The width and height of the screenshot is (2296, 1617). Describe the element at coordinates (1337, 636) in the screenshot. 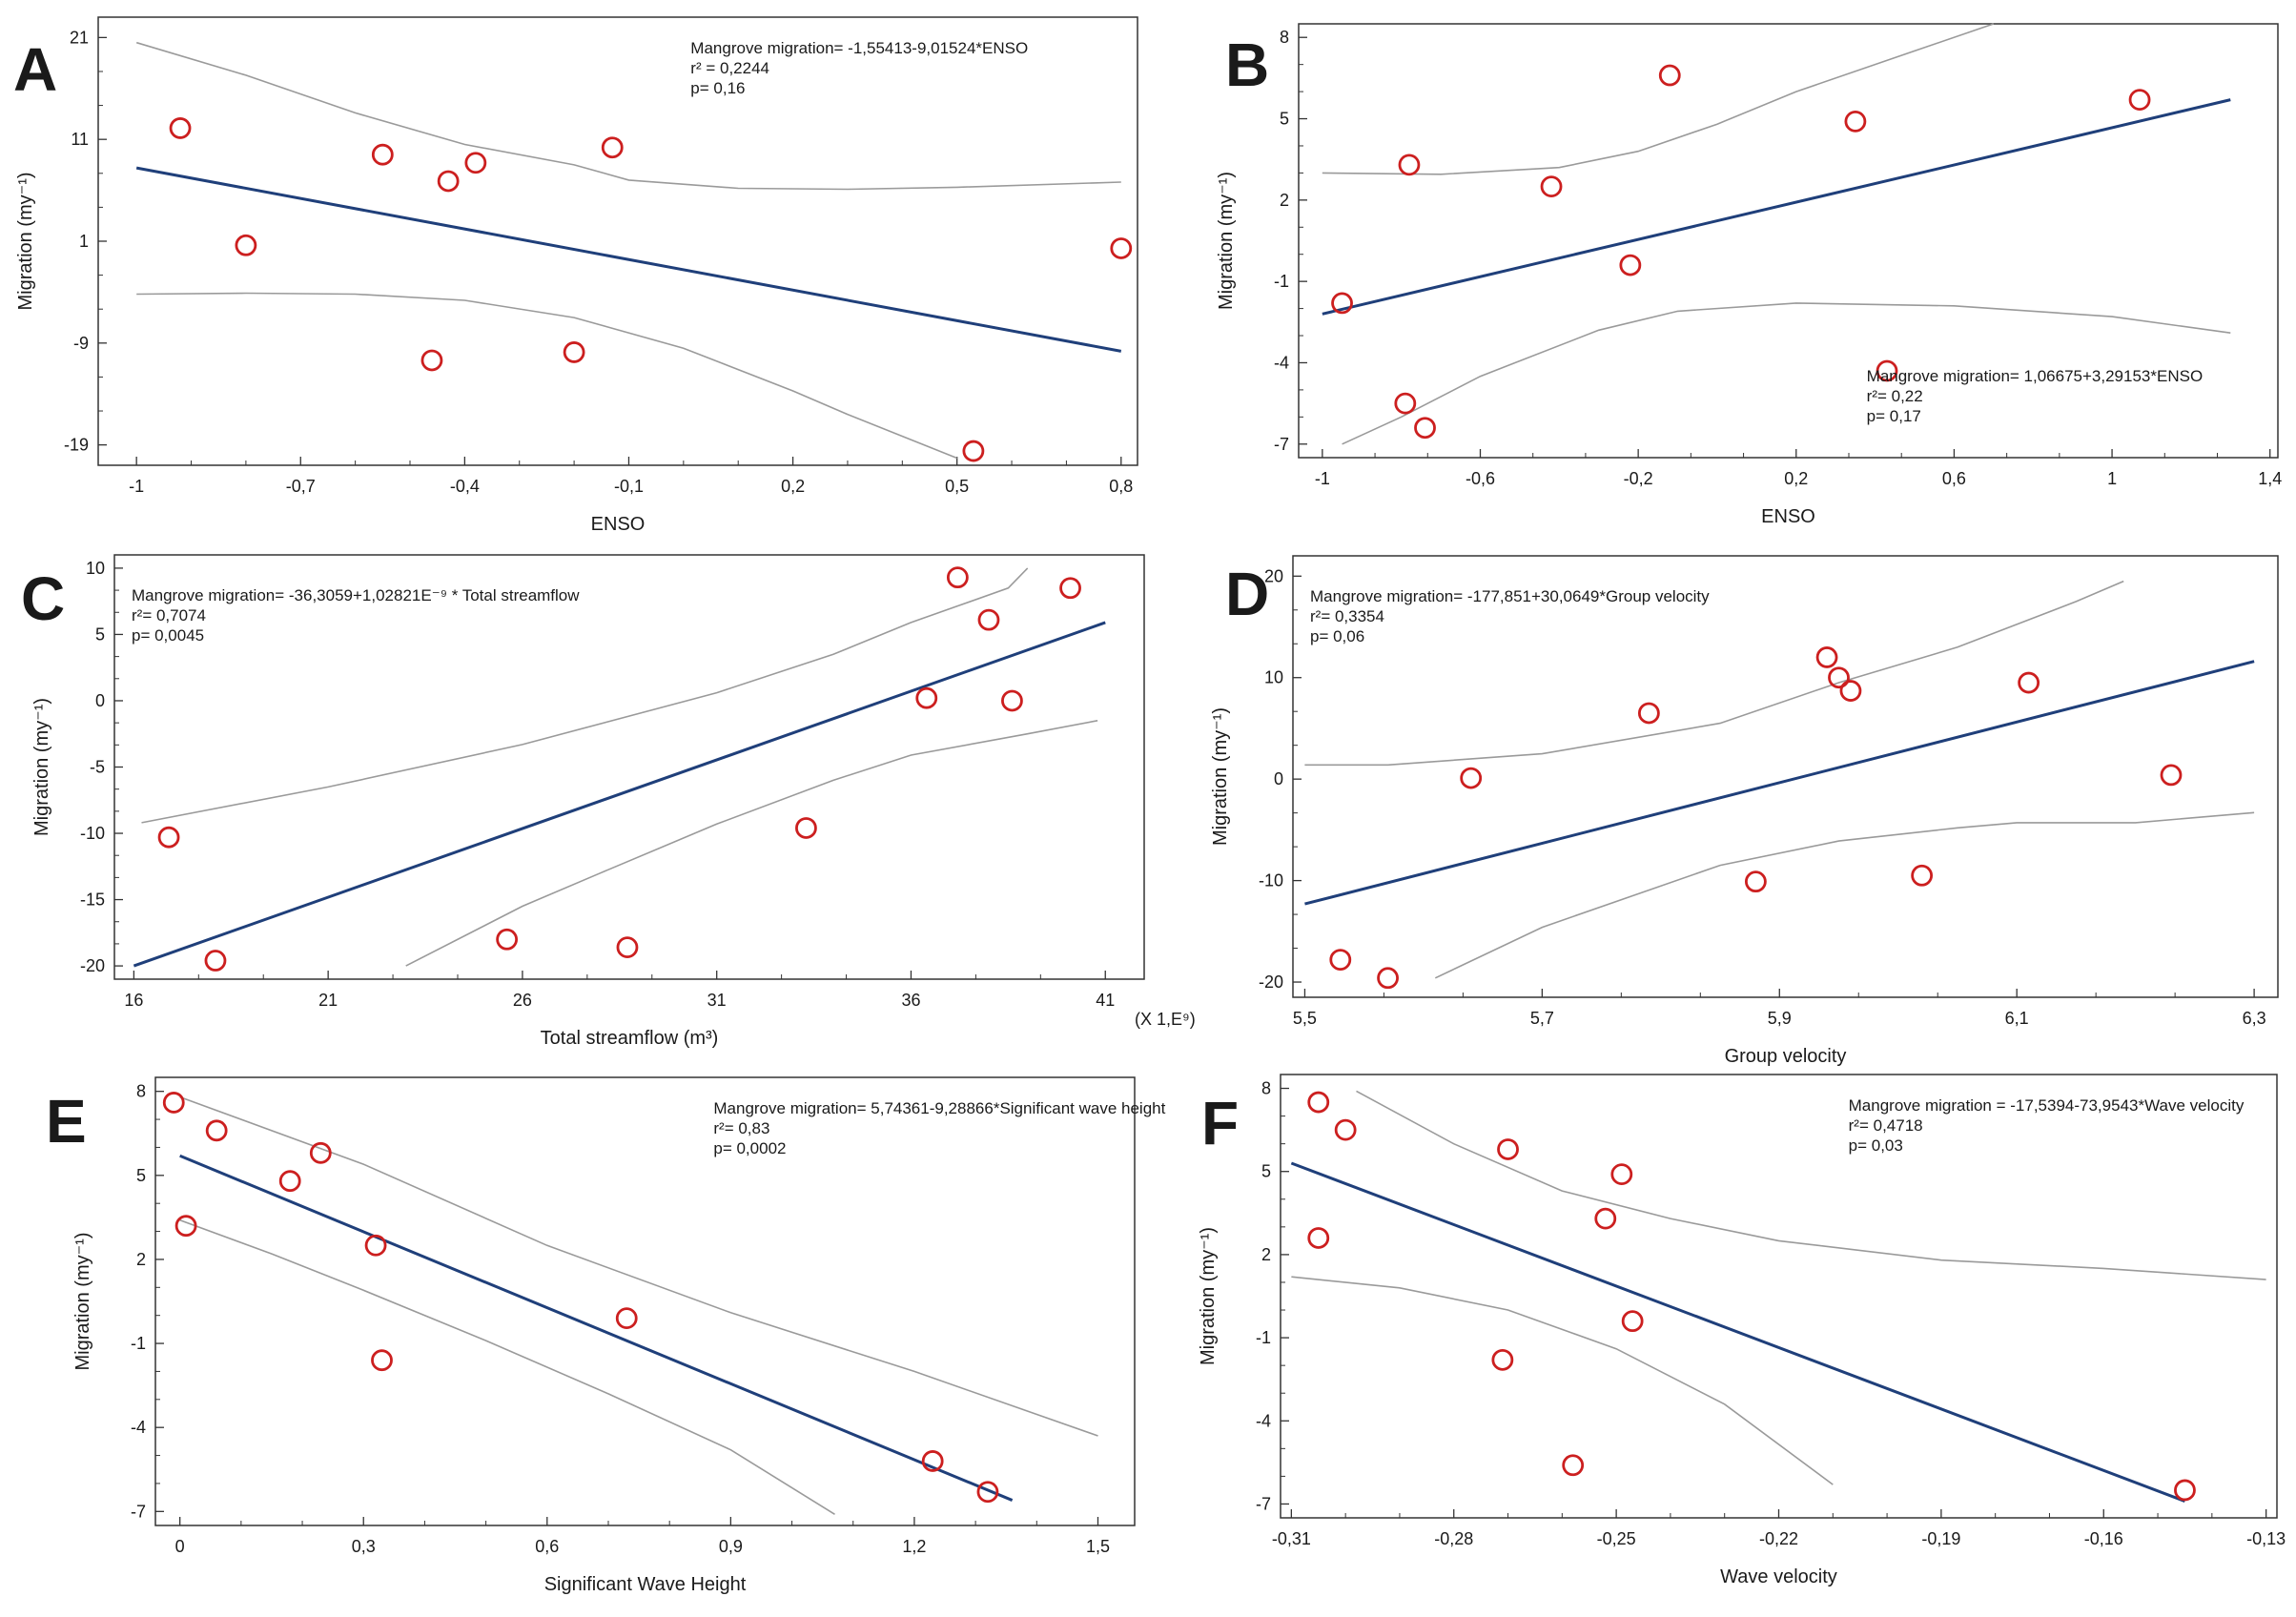

I see `p-value: p= 0,06` at that location.